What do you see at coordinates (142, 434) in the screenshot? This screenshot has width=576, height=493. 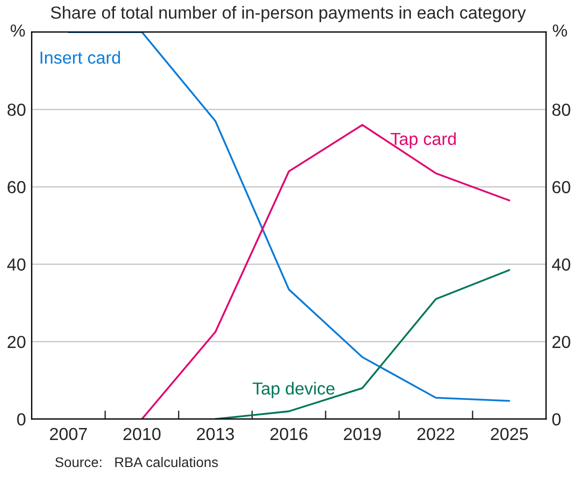 I see `x-tick-label: 2010` at bounding box center [142, 434].